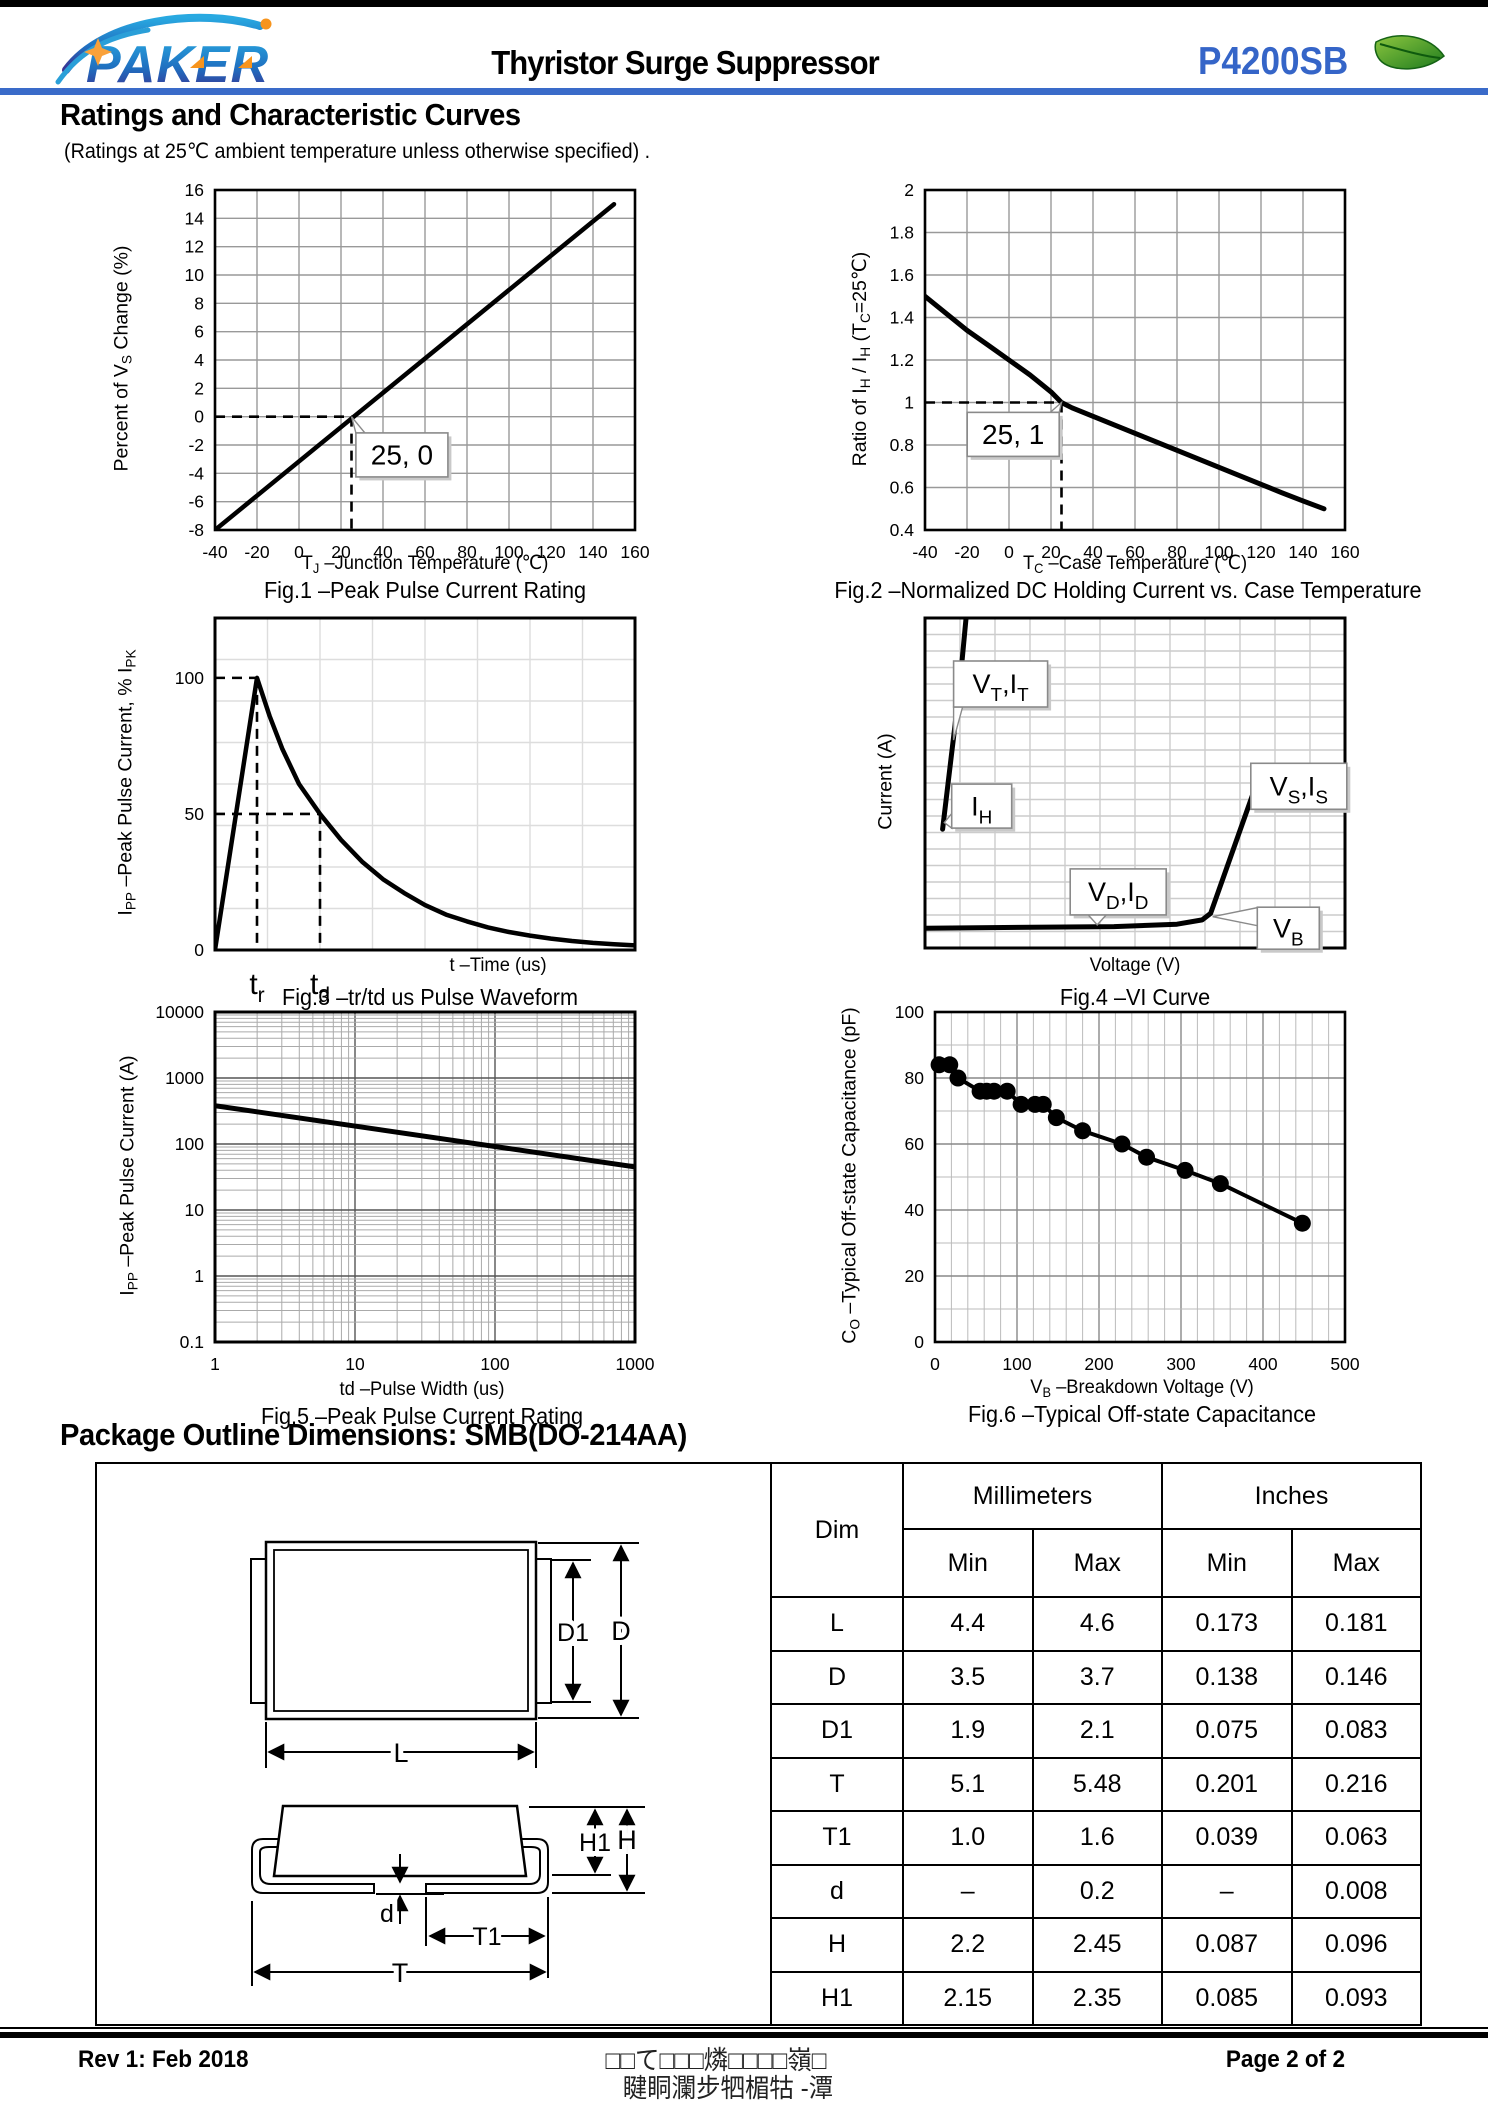  I want to click on value-cell: 2.15, so click(968, 1998).